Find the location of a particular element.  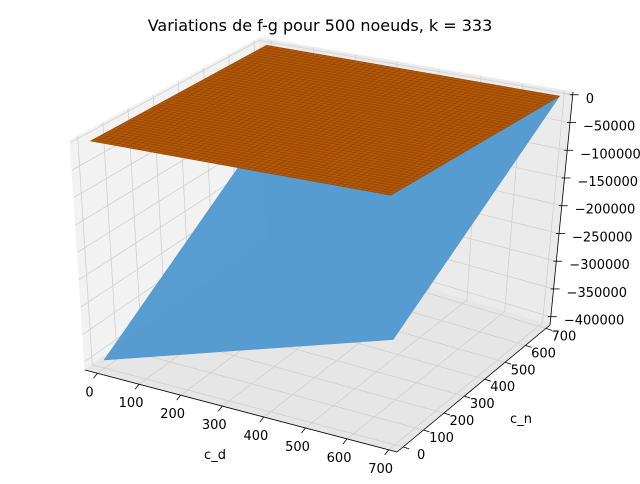

x-tick-label: 100 is located at coordinates (131, 403).